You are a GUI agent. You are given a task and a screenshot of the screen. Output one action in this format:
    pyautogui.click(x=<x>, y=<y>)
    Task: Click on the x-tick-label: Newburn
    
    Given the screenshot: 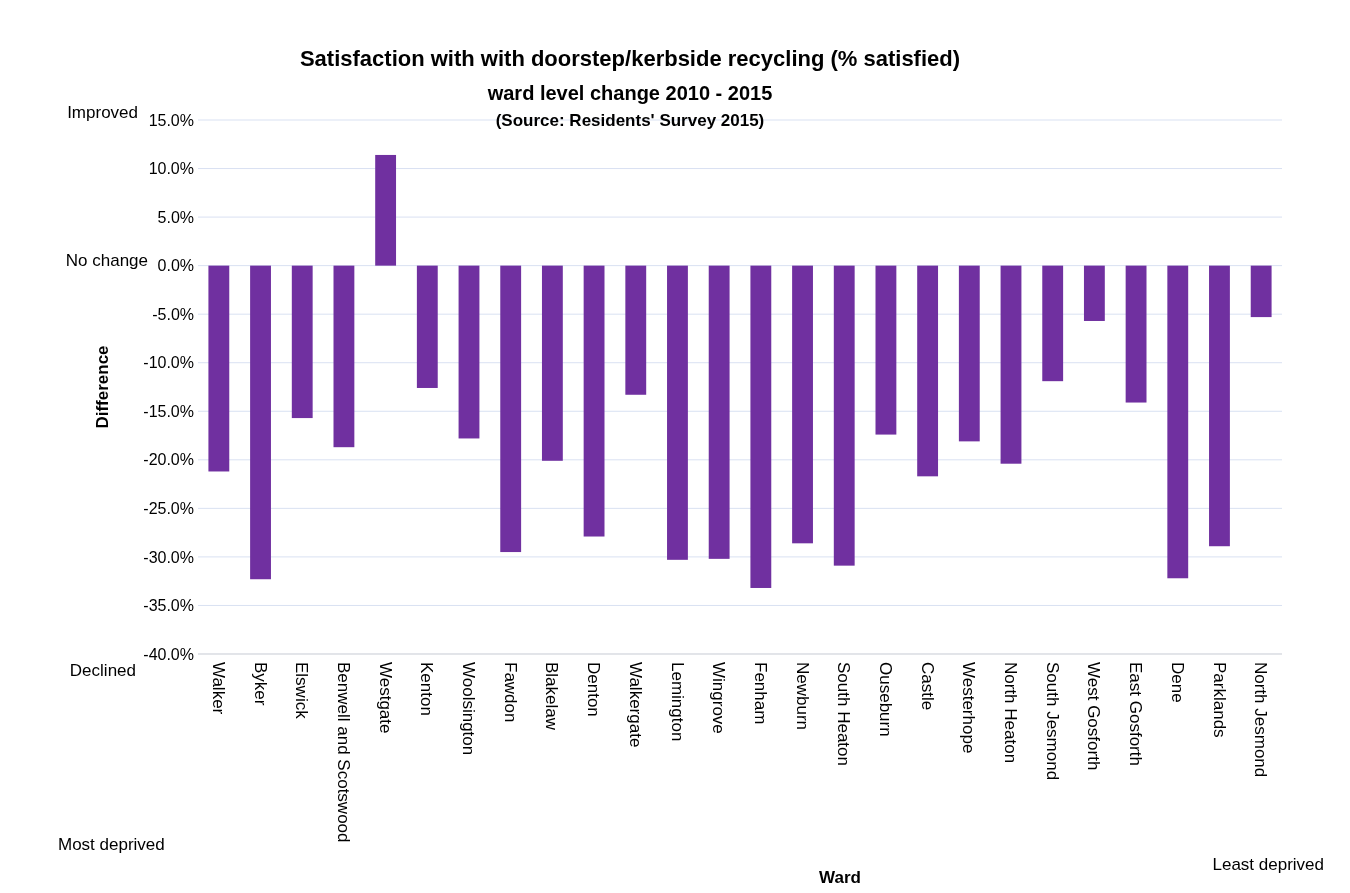 What is the action you would take?
    pyautogui.click(x=802, y=696)
    